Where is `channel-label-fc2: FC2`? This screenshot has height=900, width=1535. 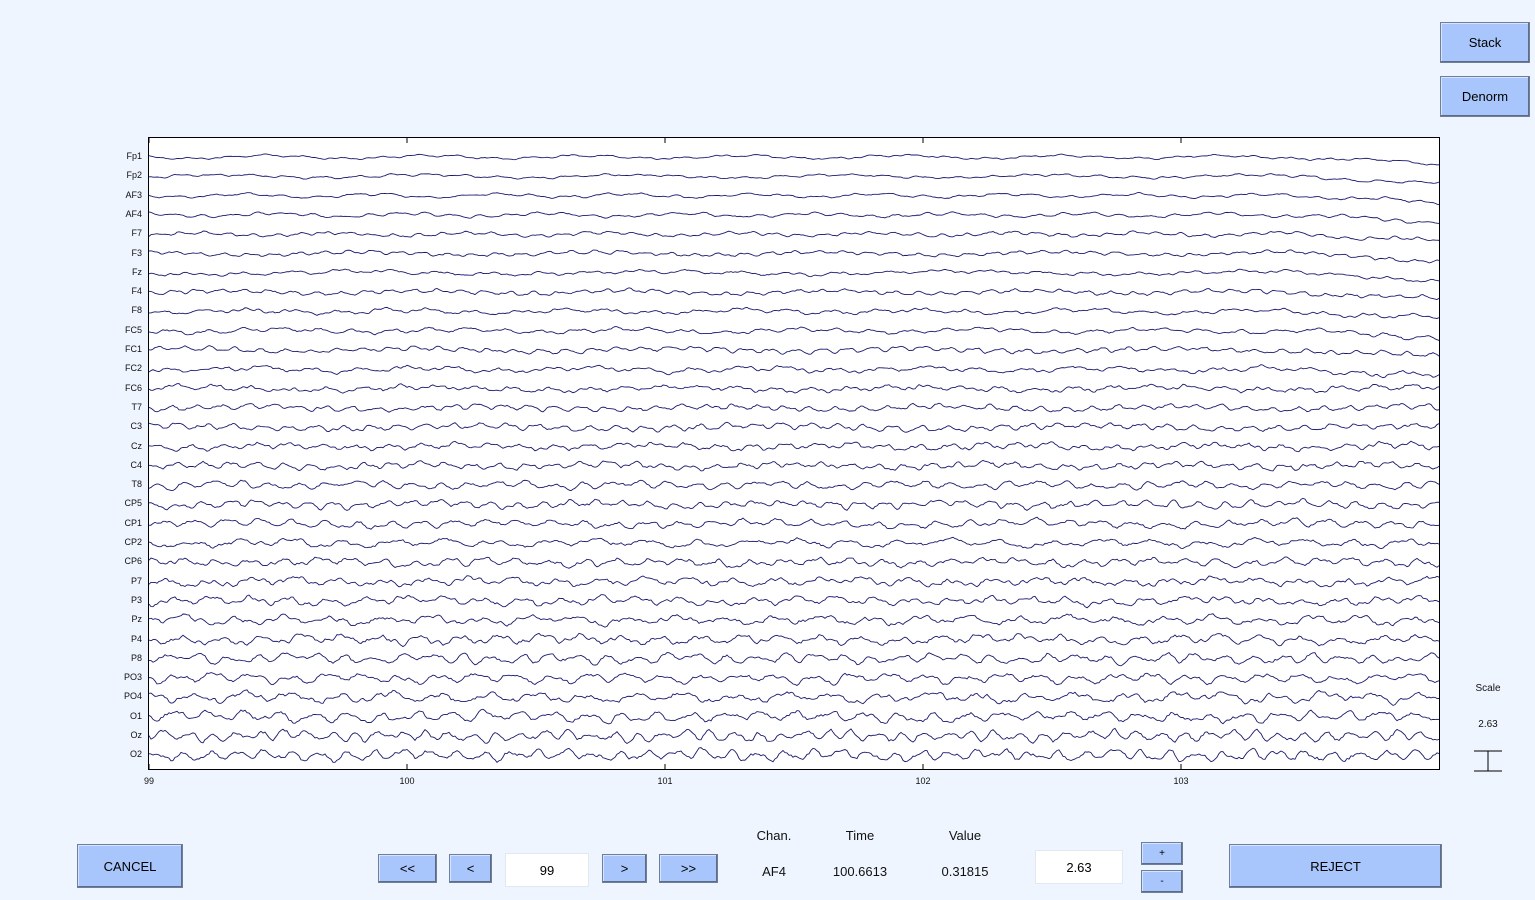
channel-label-fc2: FC2 is located at coordinates (133, 368).